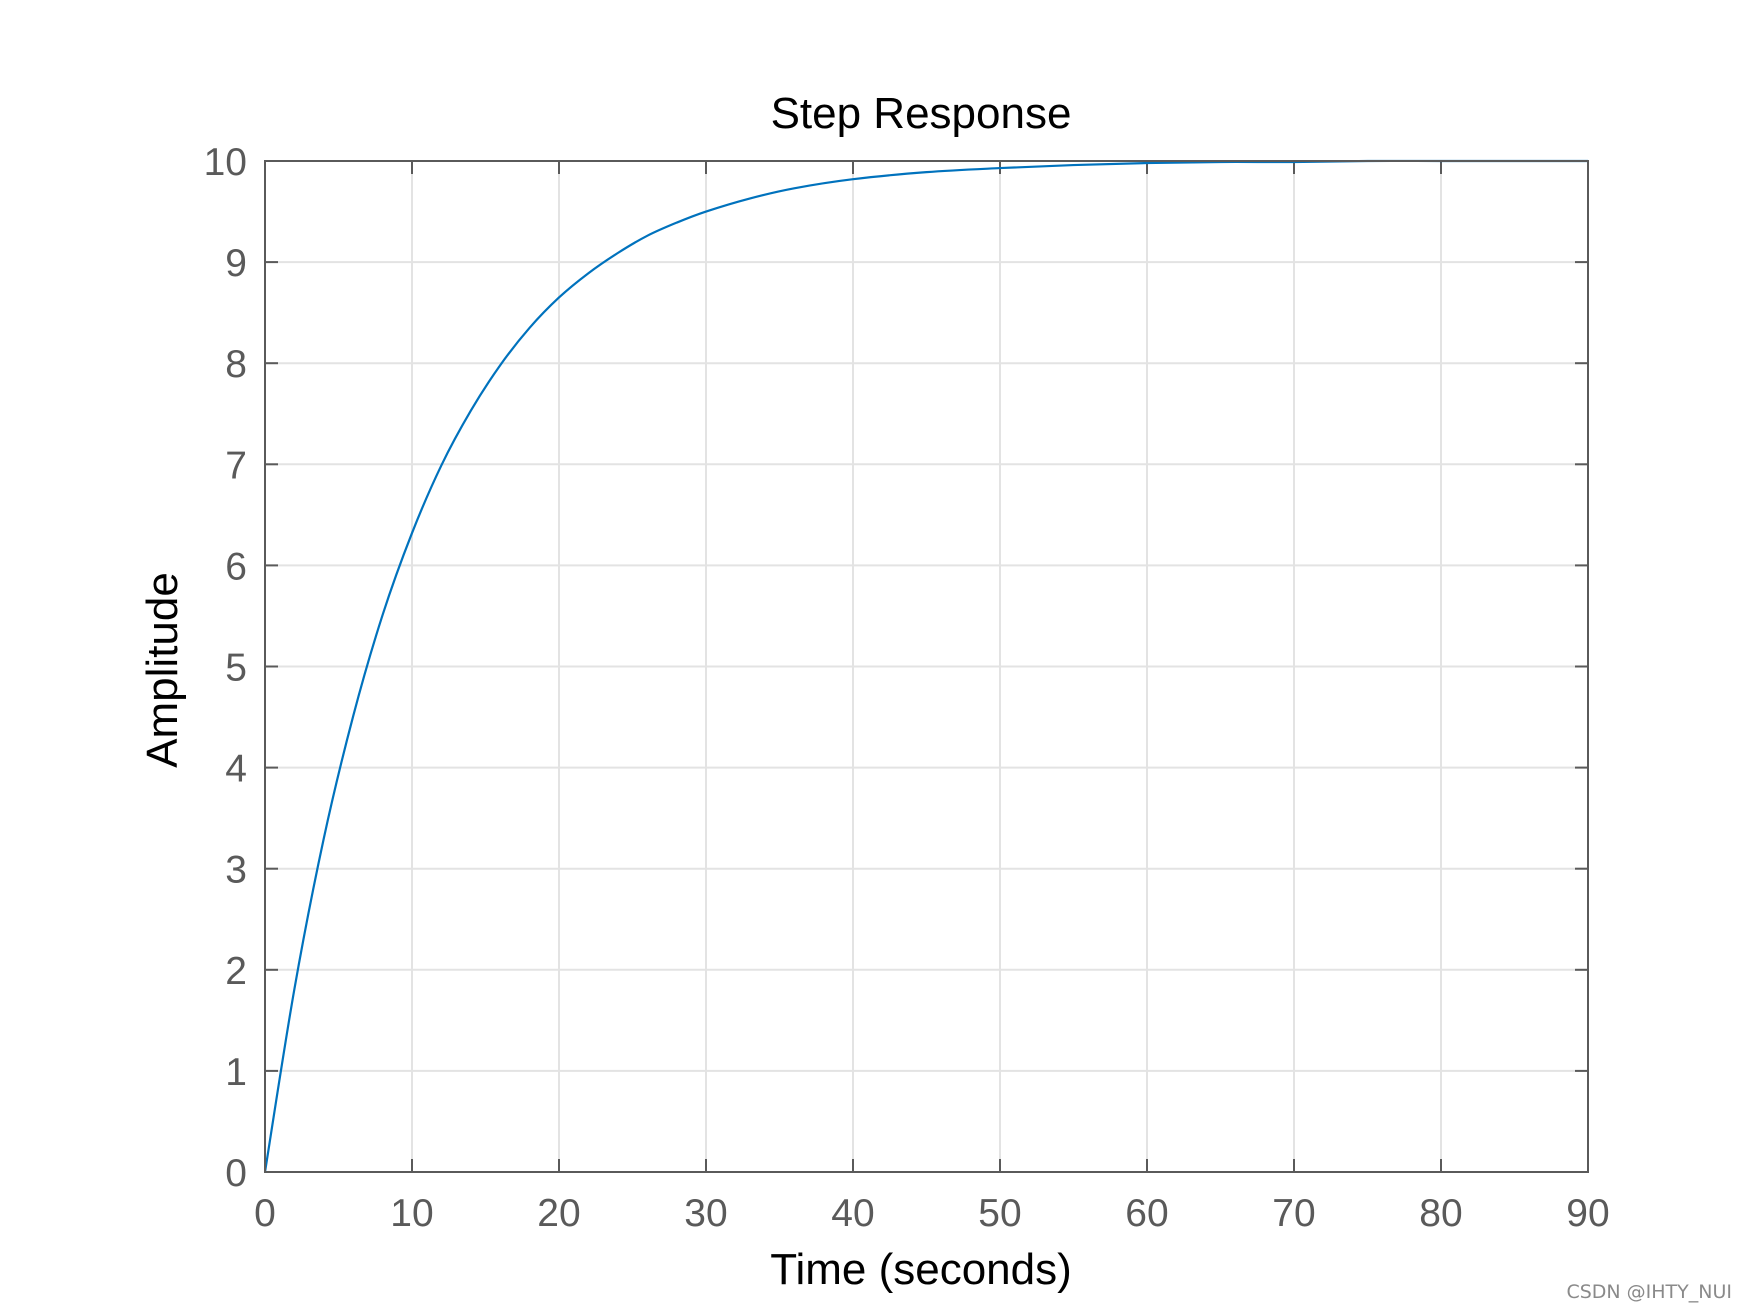 Image resolution: width=1750 pixels, height=1313 pixels. I want to click on x-tick-labels: 0 10 20 30 40 50 60 70 80 90, so click(932, 1213).